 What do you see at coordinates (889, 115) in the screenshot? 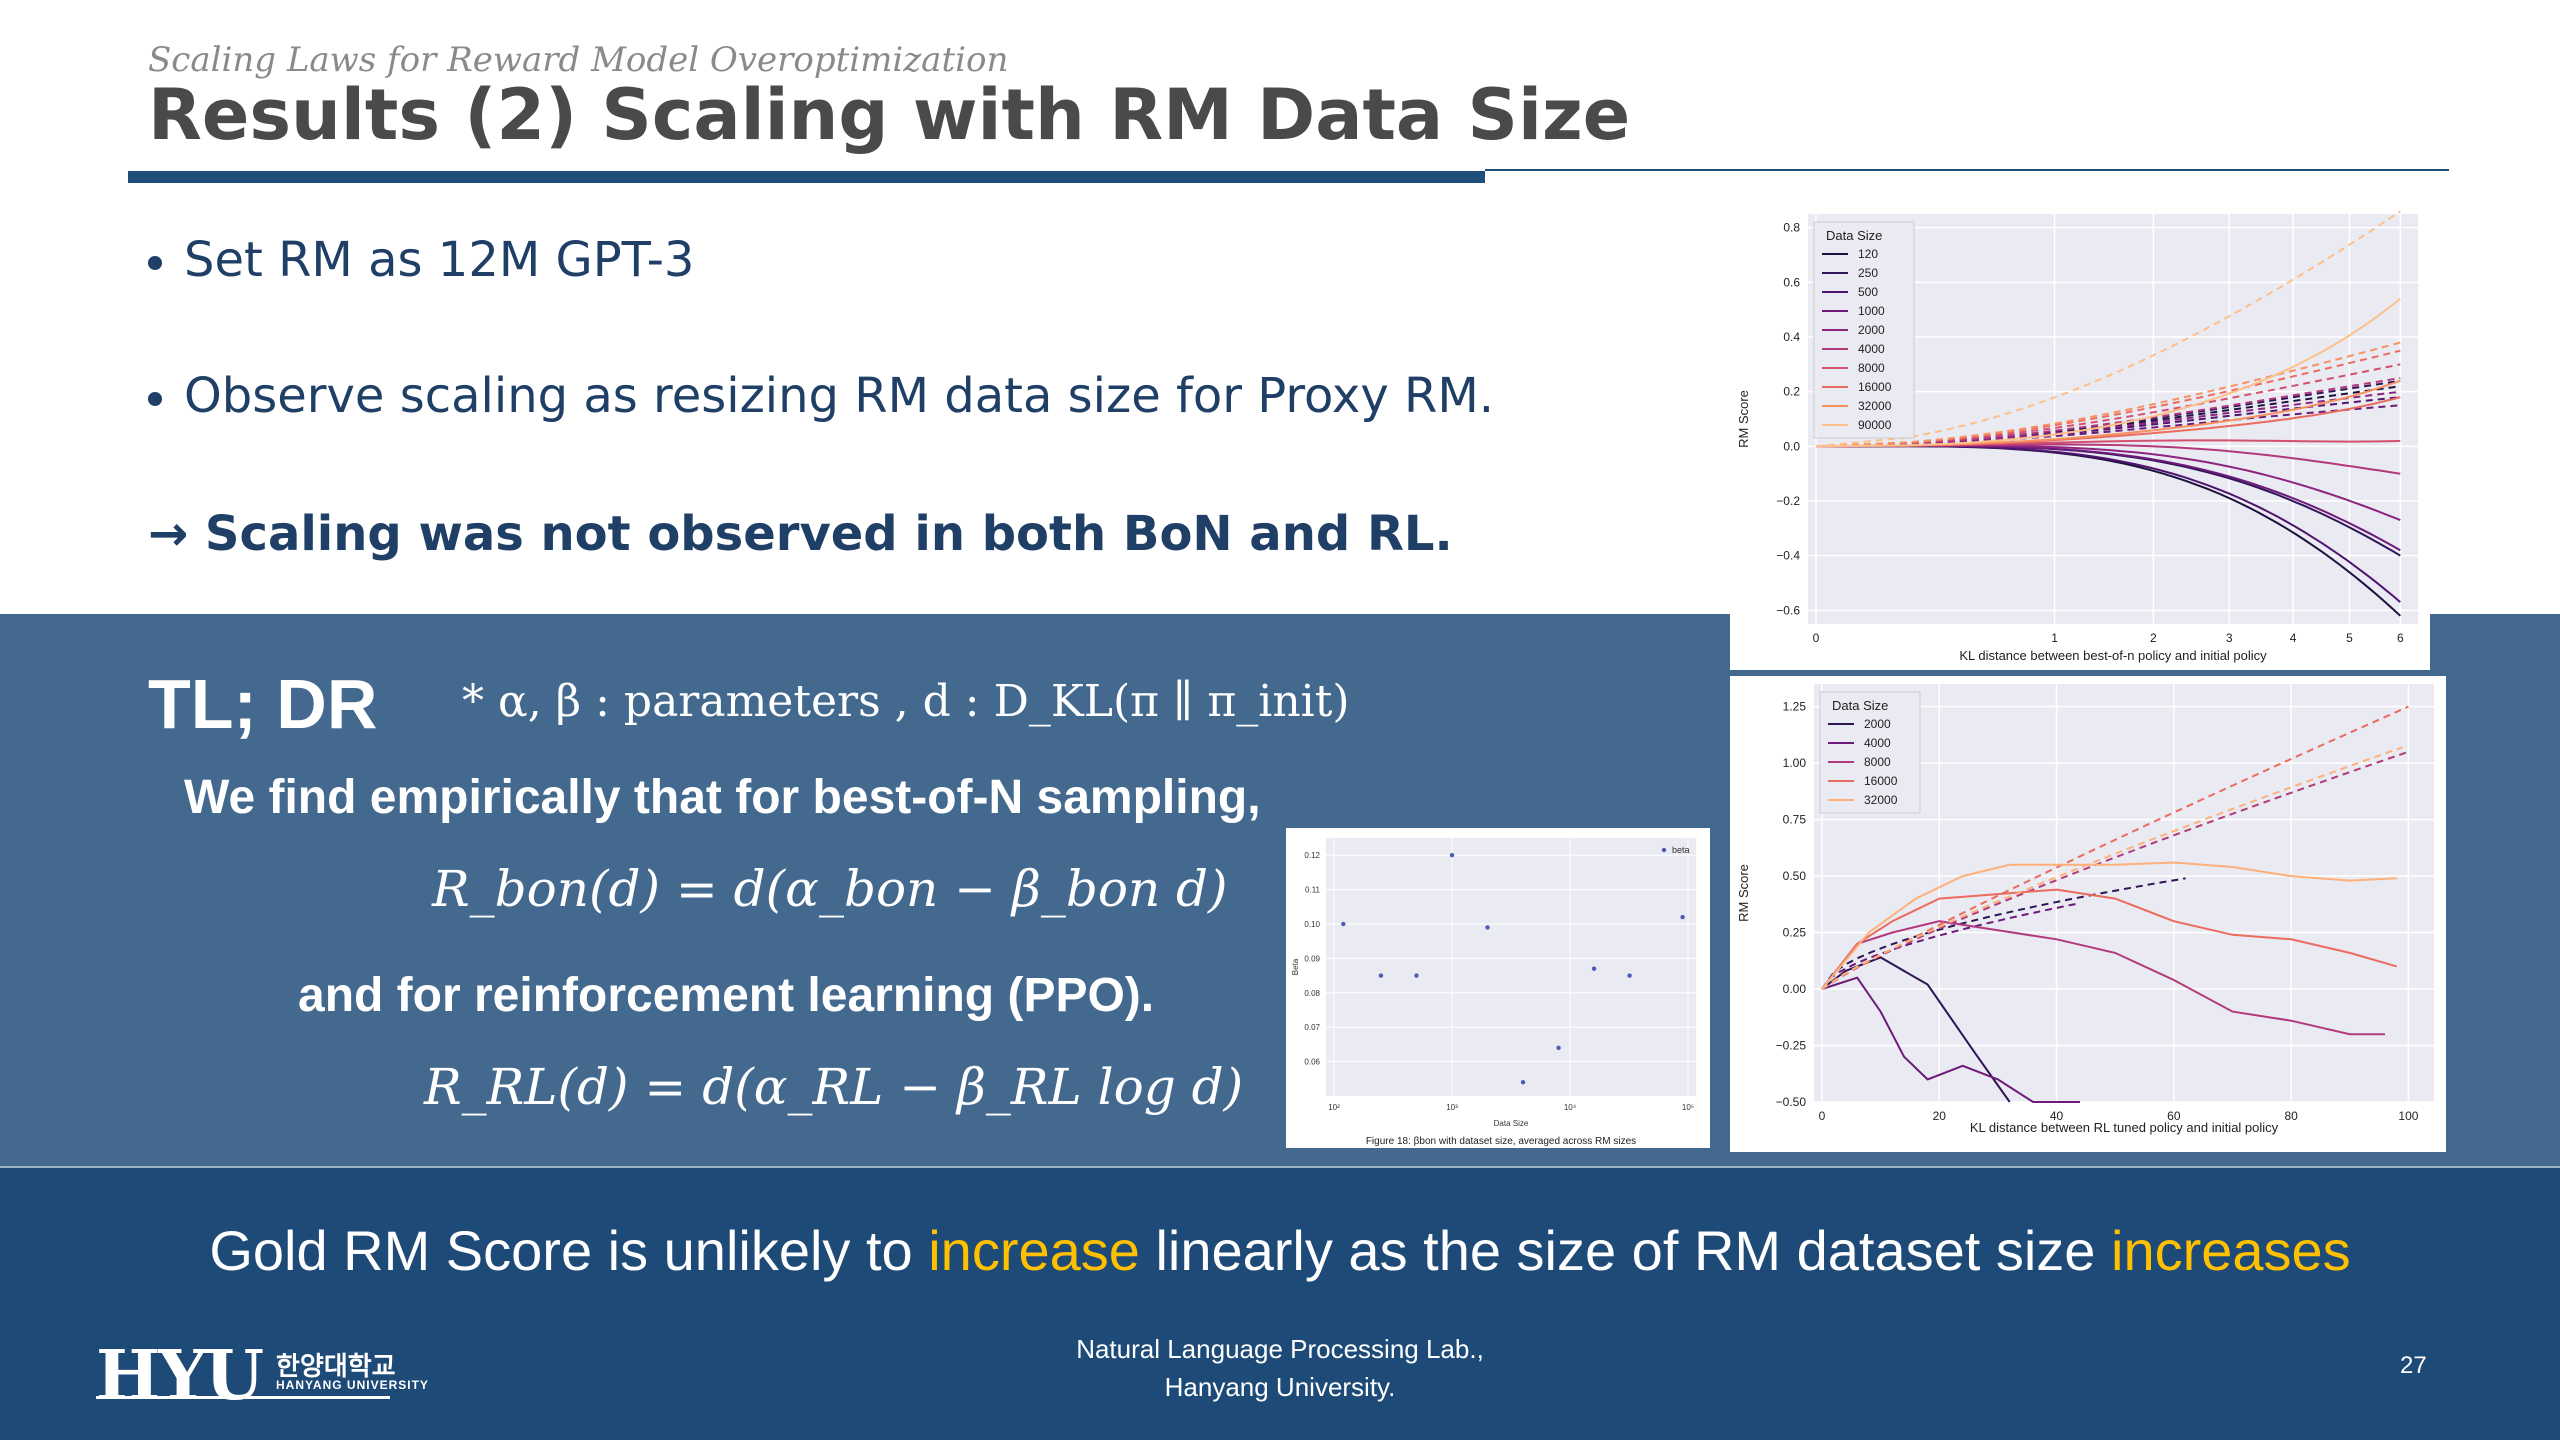
I see `slide-title: Results (2) Scaling with RM Data Size` at bounding box center [889, 115].